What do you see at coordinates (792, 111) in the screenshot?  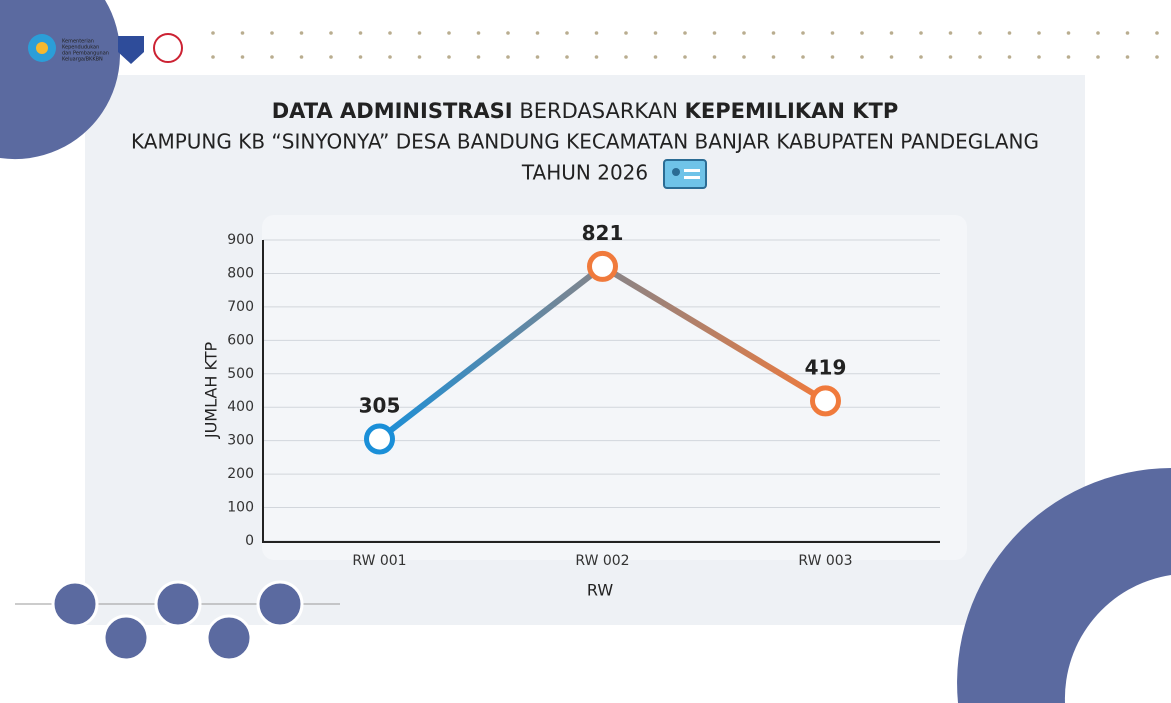 I see `title-part: KEPEMILIKAN KTP` at bounding box center [792, 111].